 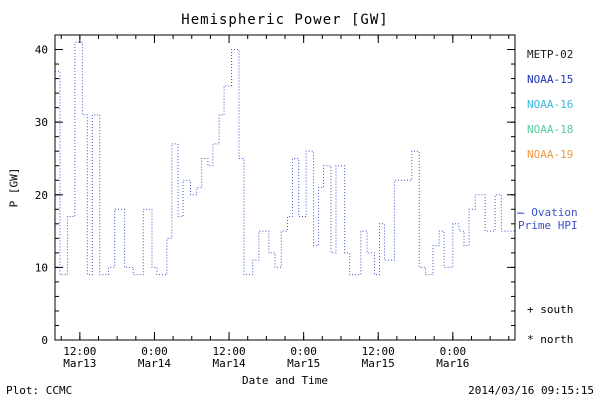 I want to click on svg-text: Mar13, so click(x=79, y=363).